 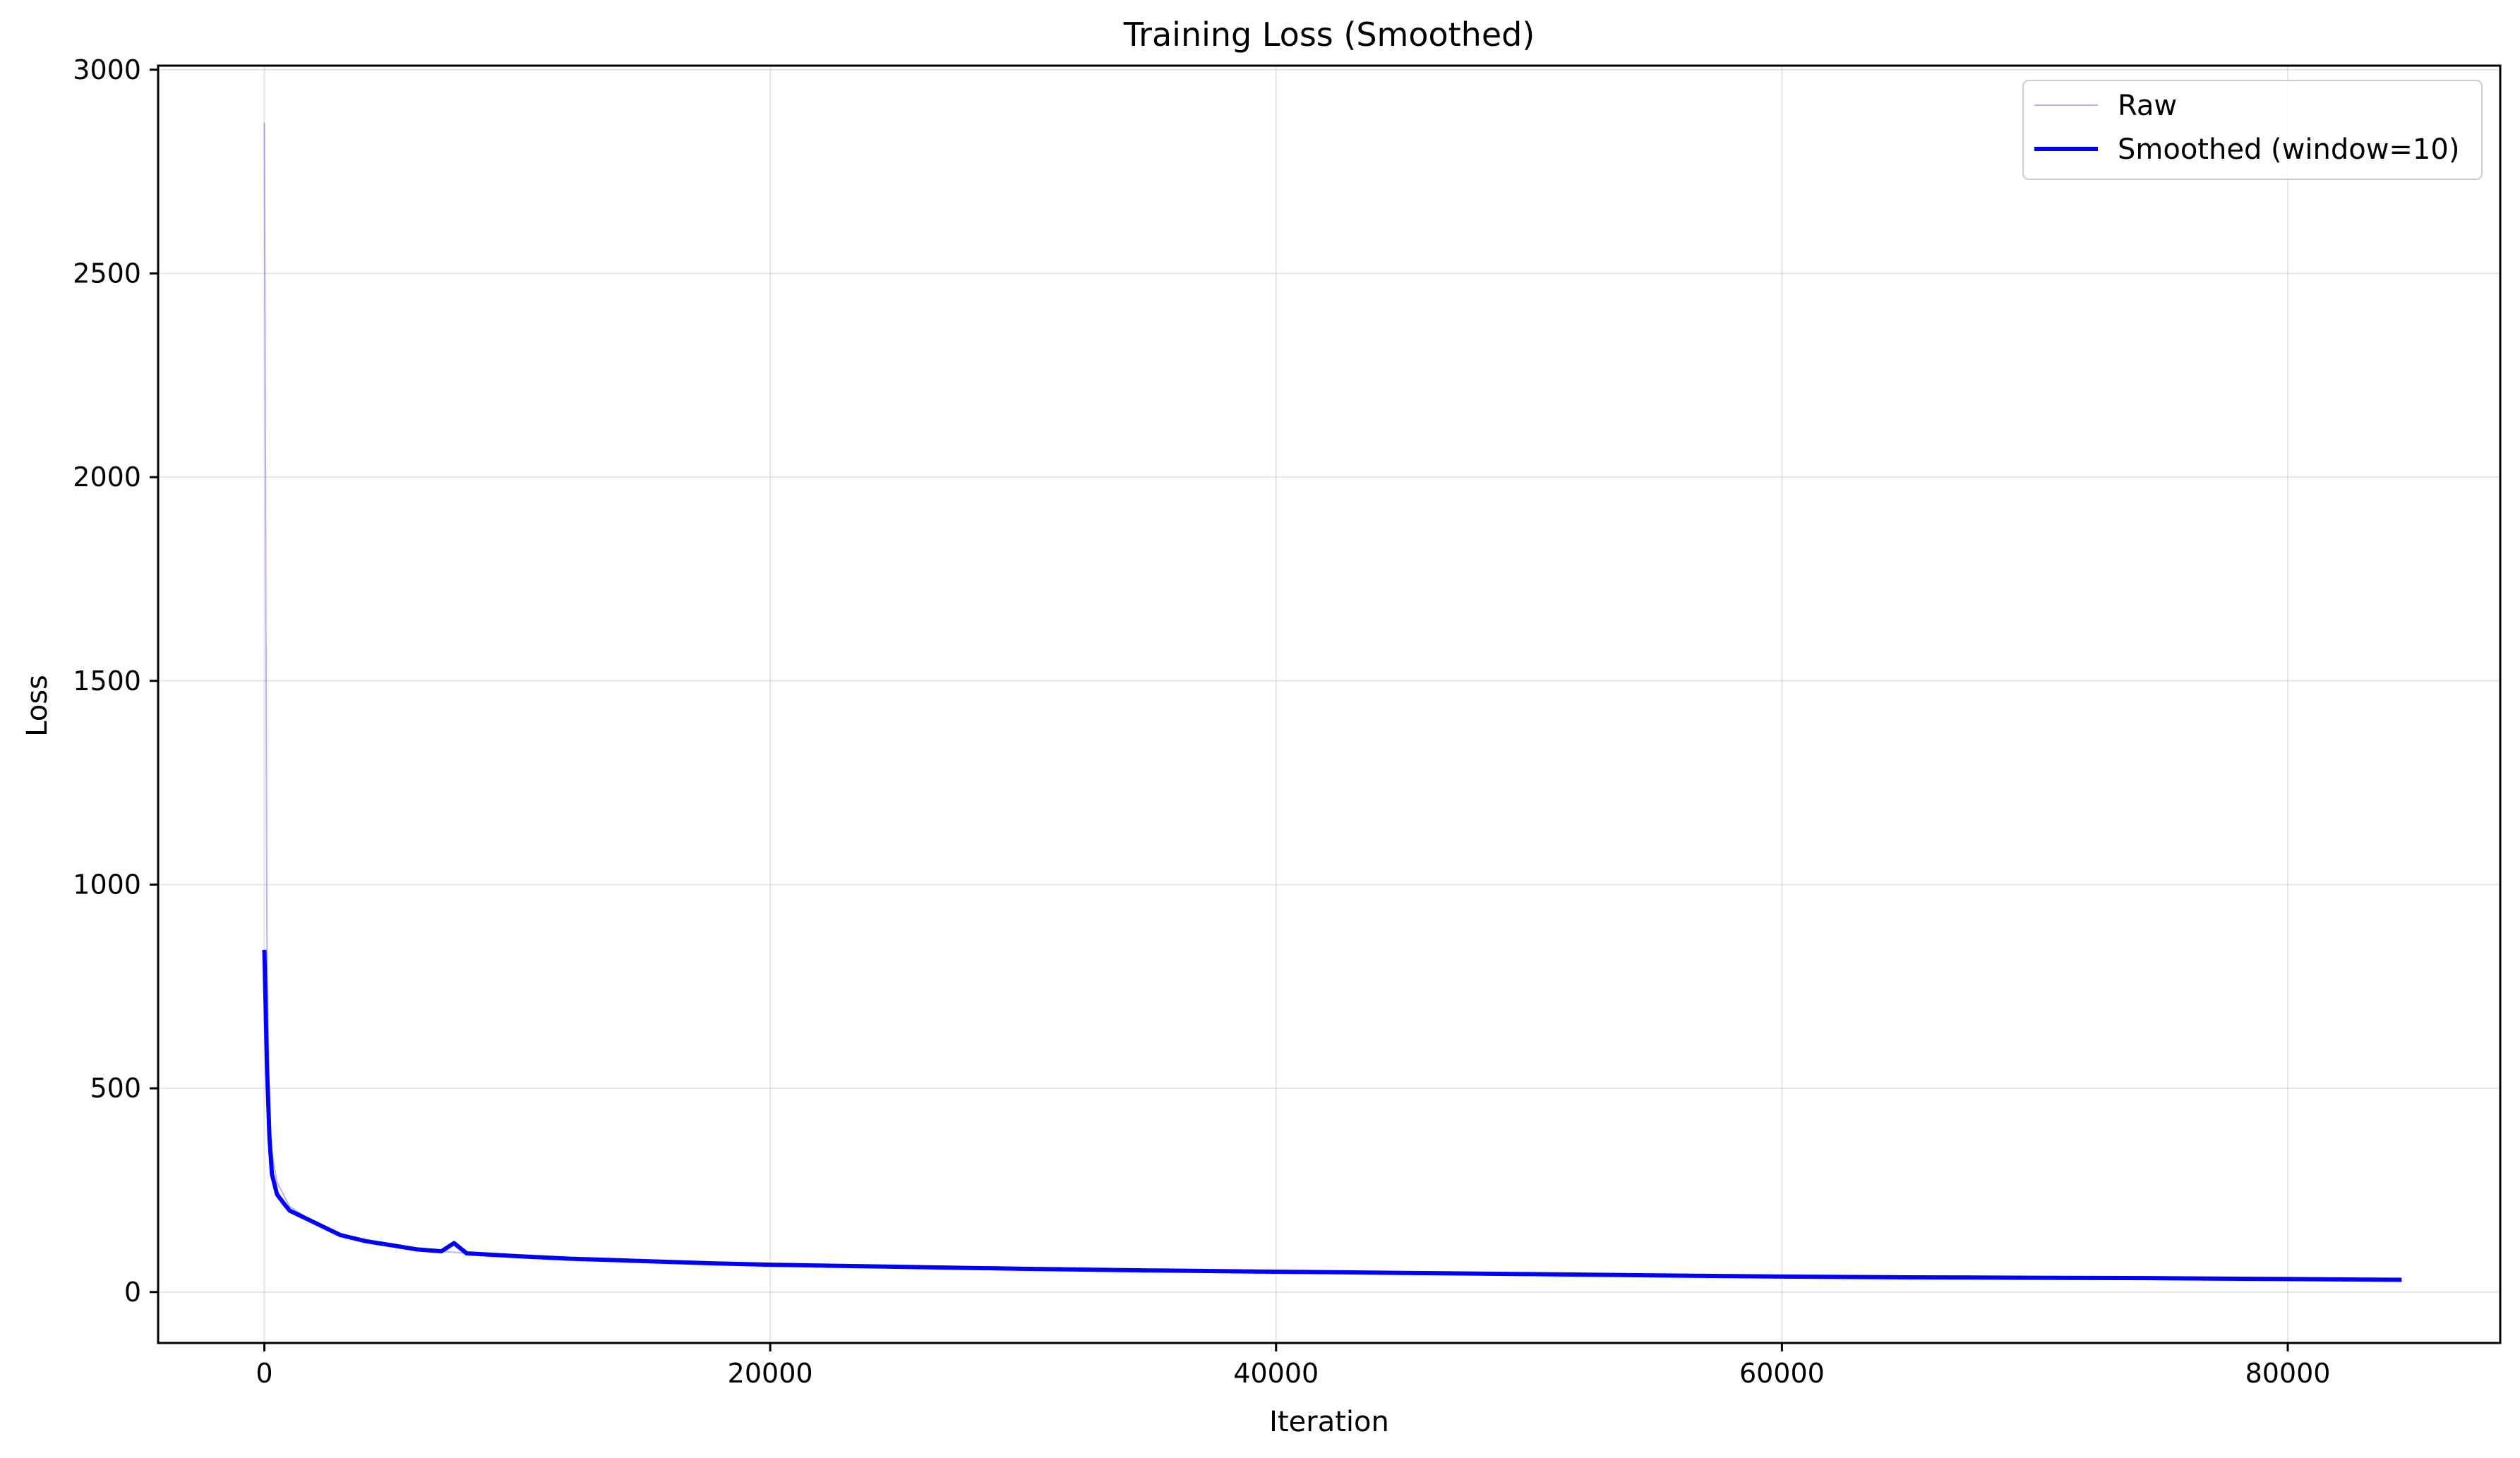 I want to click on x-tick-label: 40000, so click(x=1276, y=1373).